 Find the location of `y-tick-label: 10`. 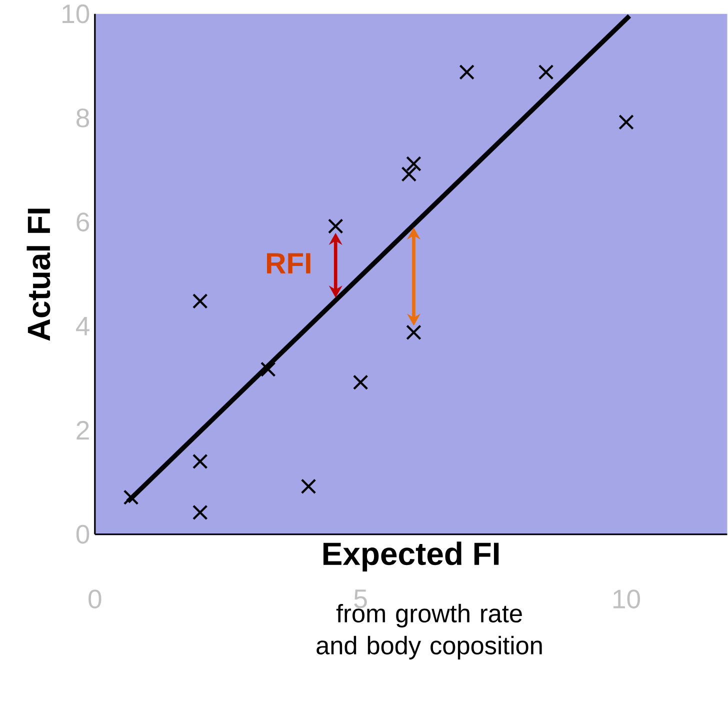

y-tick-label: 10 is located at coordinates (76, 14).